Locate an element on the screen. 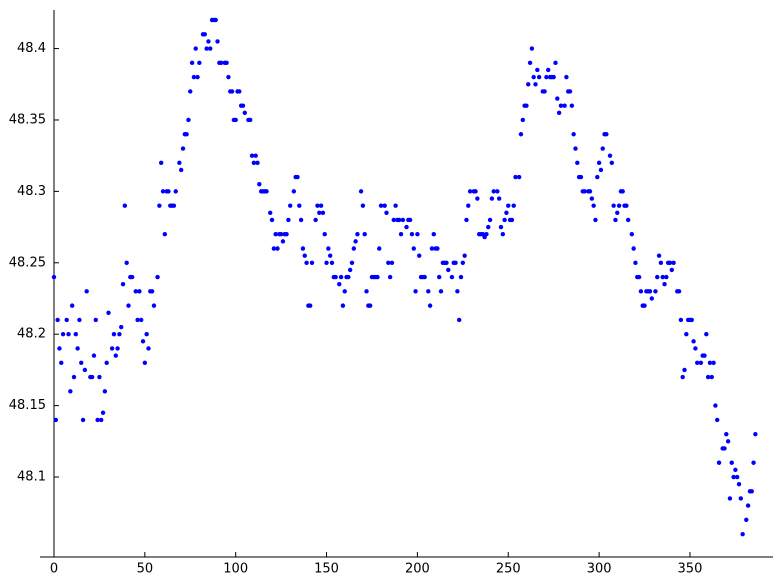  y-tick-label: 48.2 is located at coordinates (31, 334).